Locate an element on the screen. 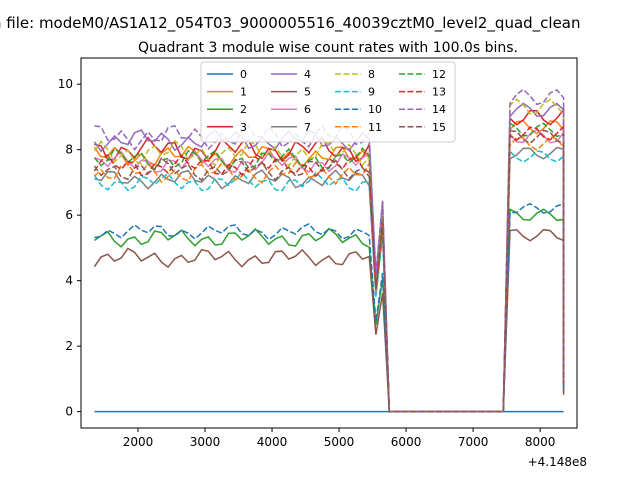  legend-label: 6 is located at coordinates (307, 109).